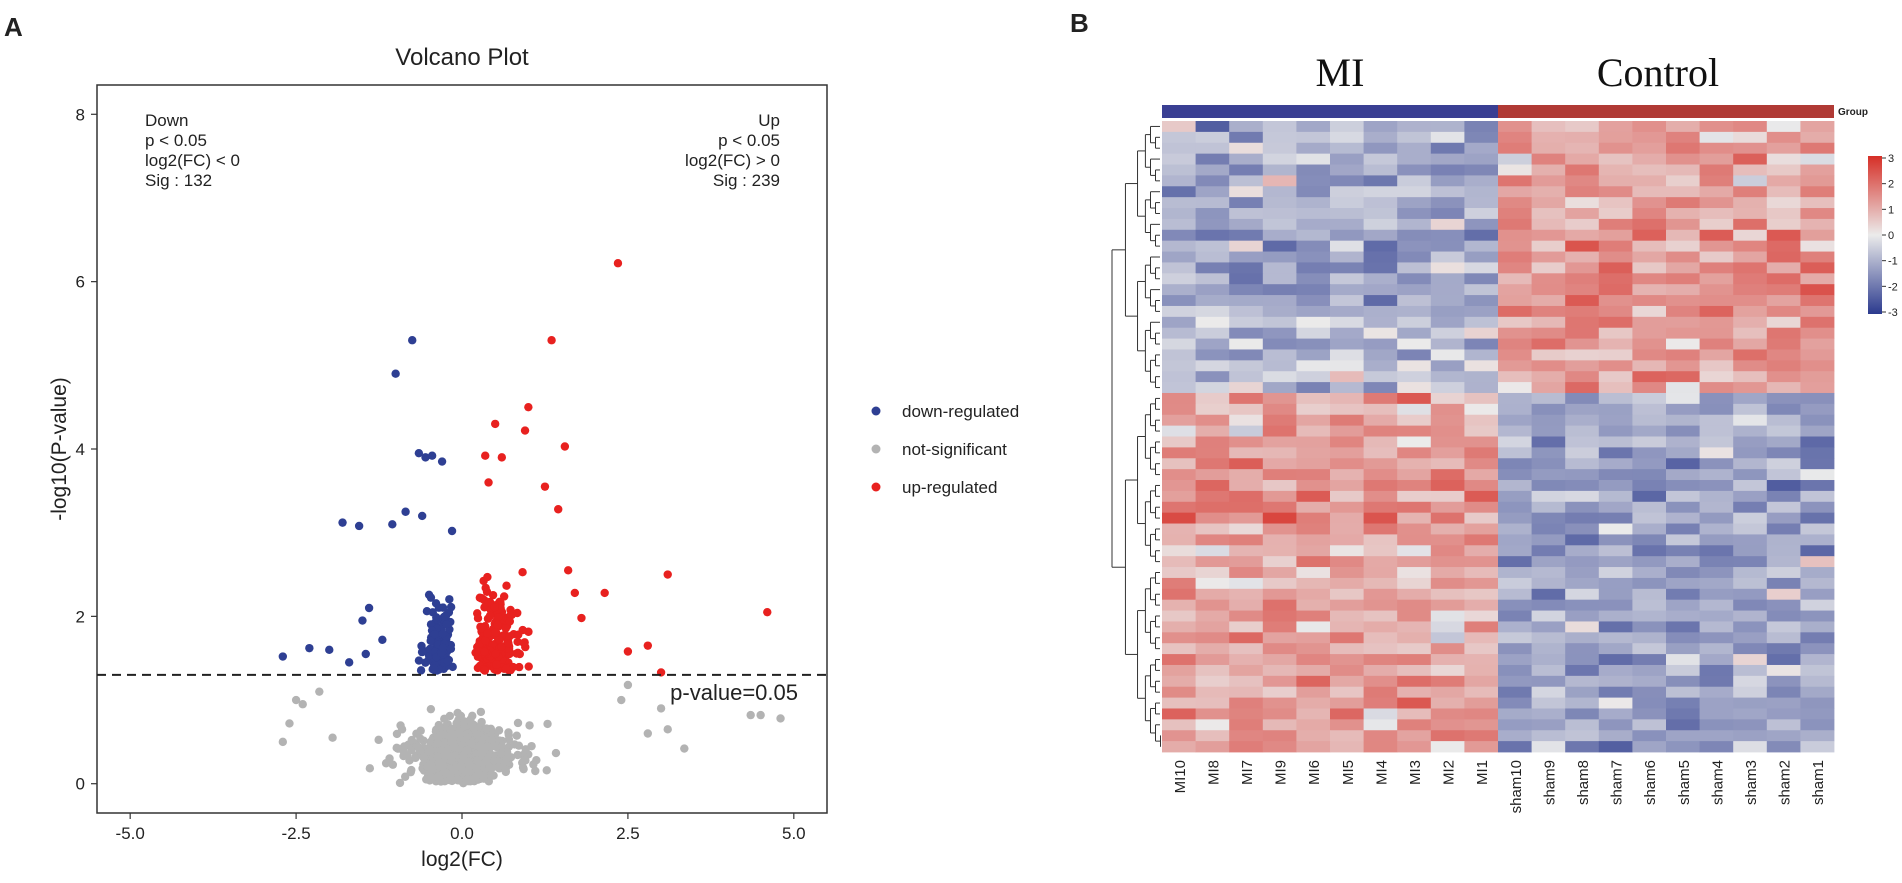 This screenshot has height=883, width=1902. Describe the element at coordinates (166, 120) in the screenshot. I see `down-annotation-line: Down` at that location.